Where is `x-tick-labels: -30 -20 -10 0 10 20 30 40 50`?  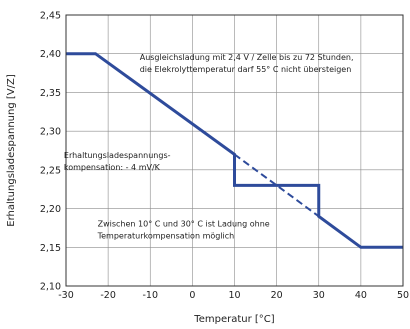
x-tick-labels: -30 -20 -10 0 10 20 30 40 50 is located at coordinates (233, 295).